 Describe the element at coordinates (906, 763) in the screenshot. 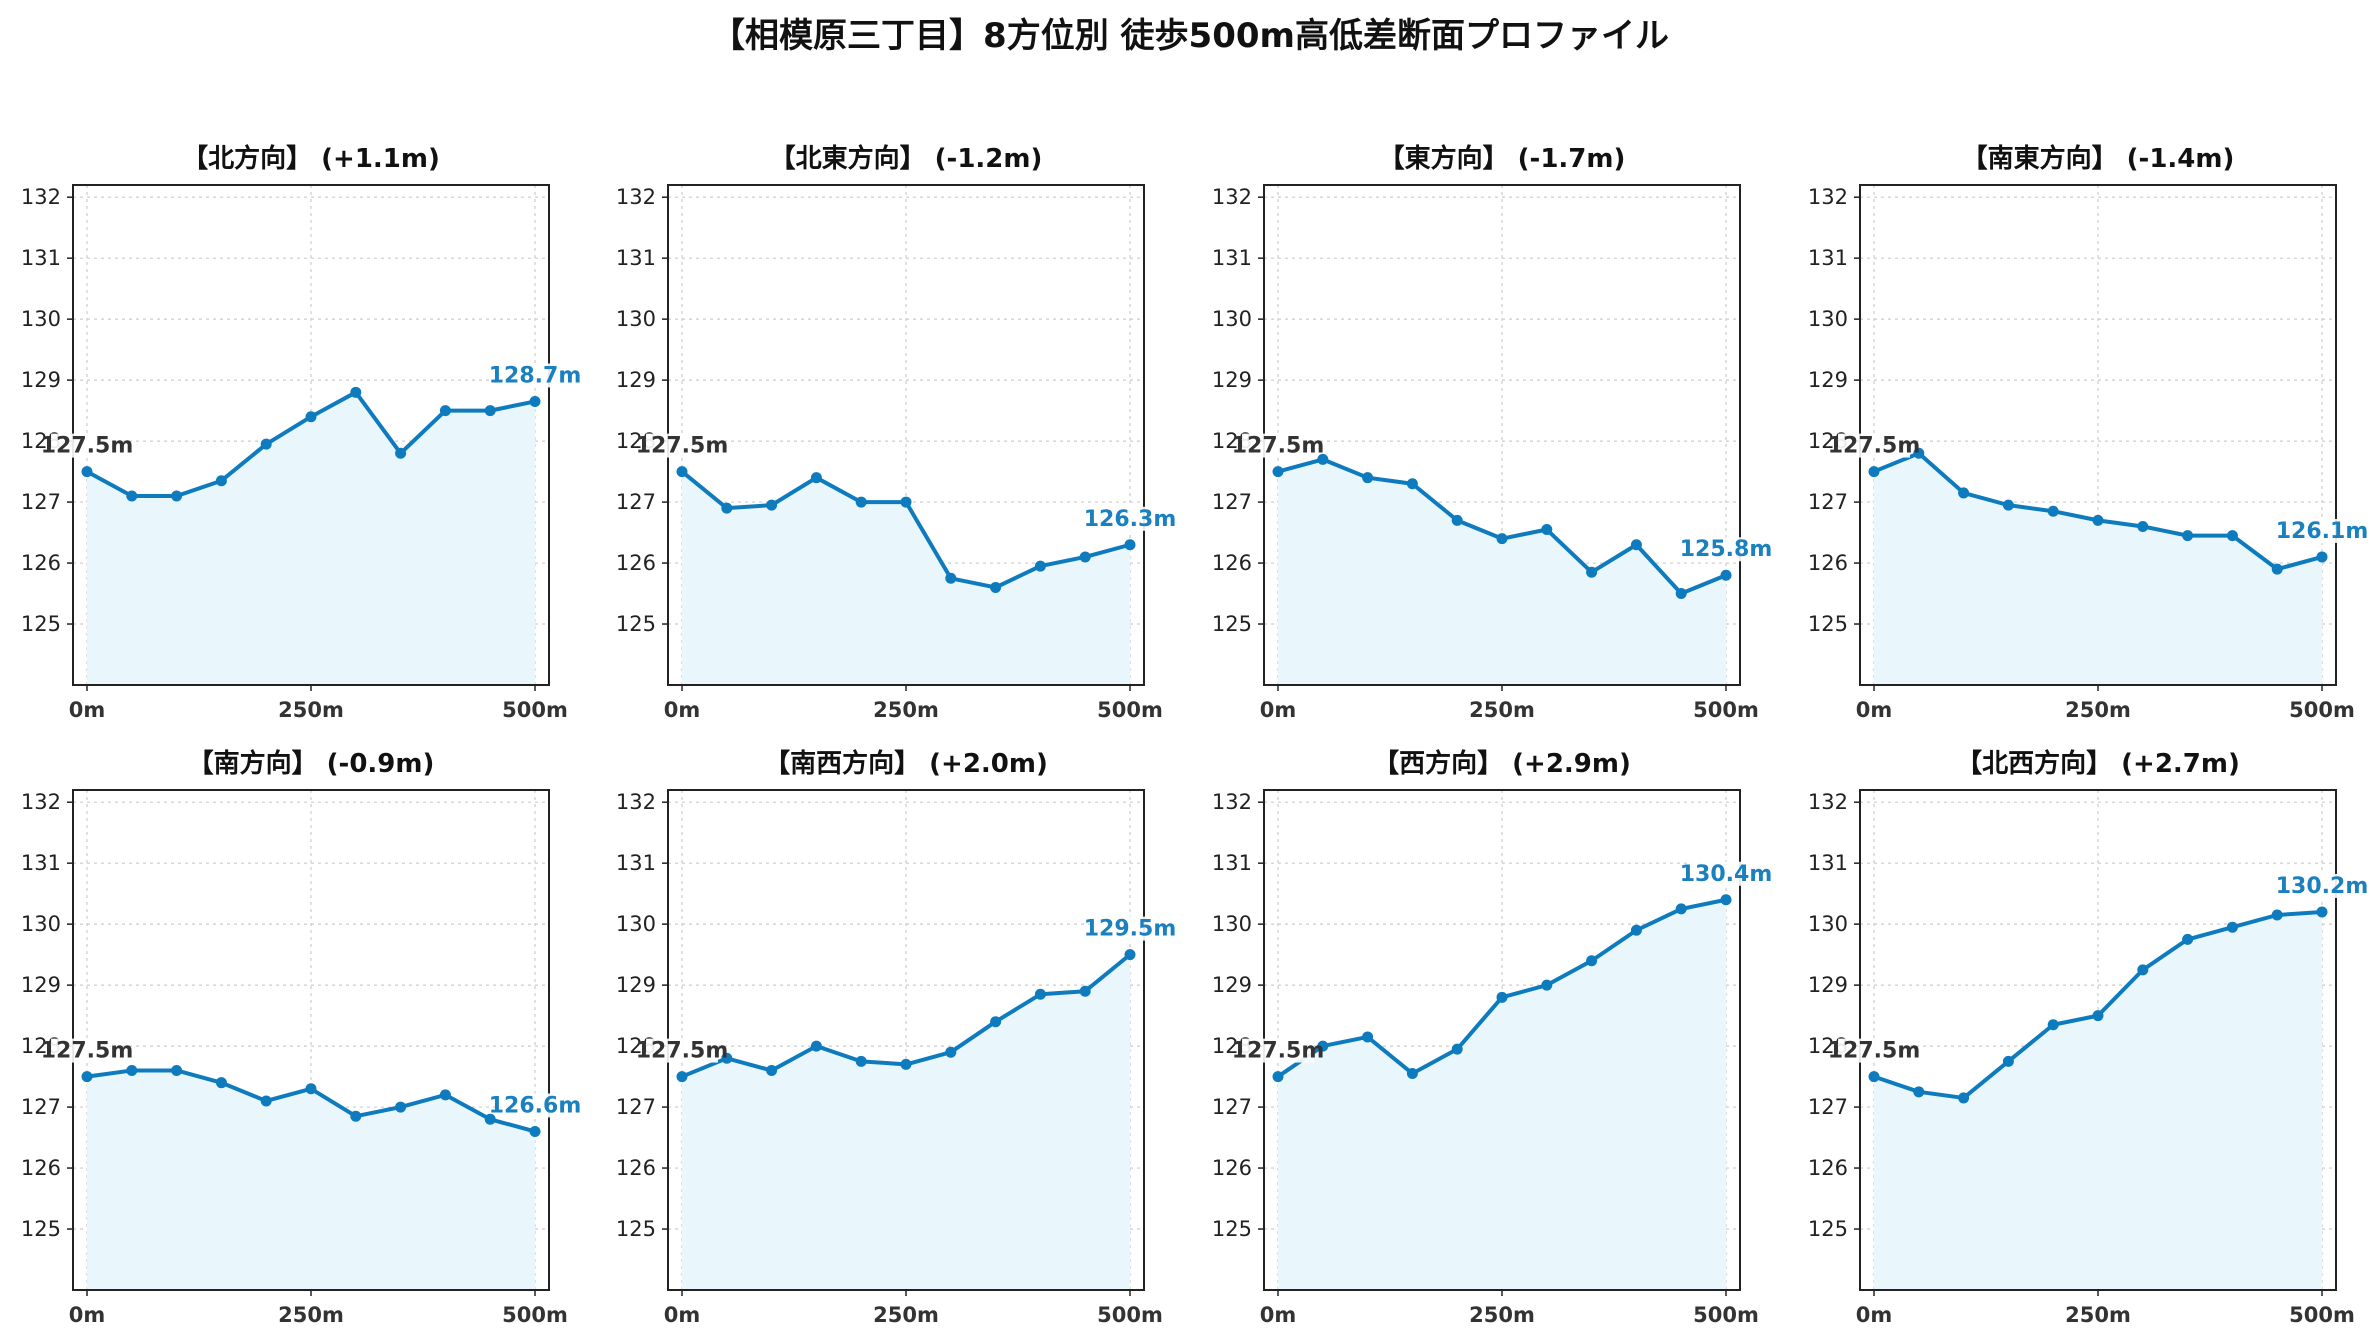

I see `panel-title: 【南西方向】 (+2.0m)` at that location.